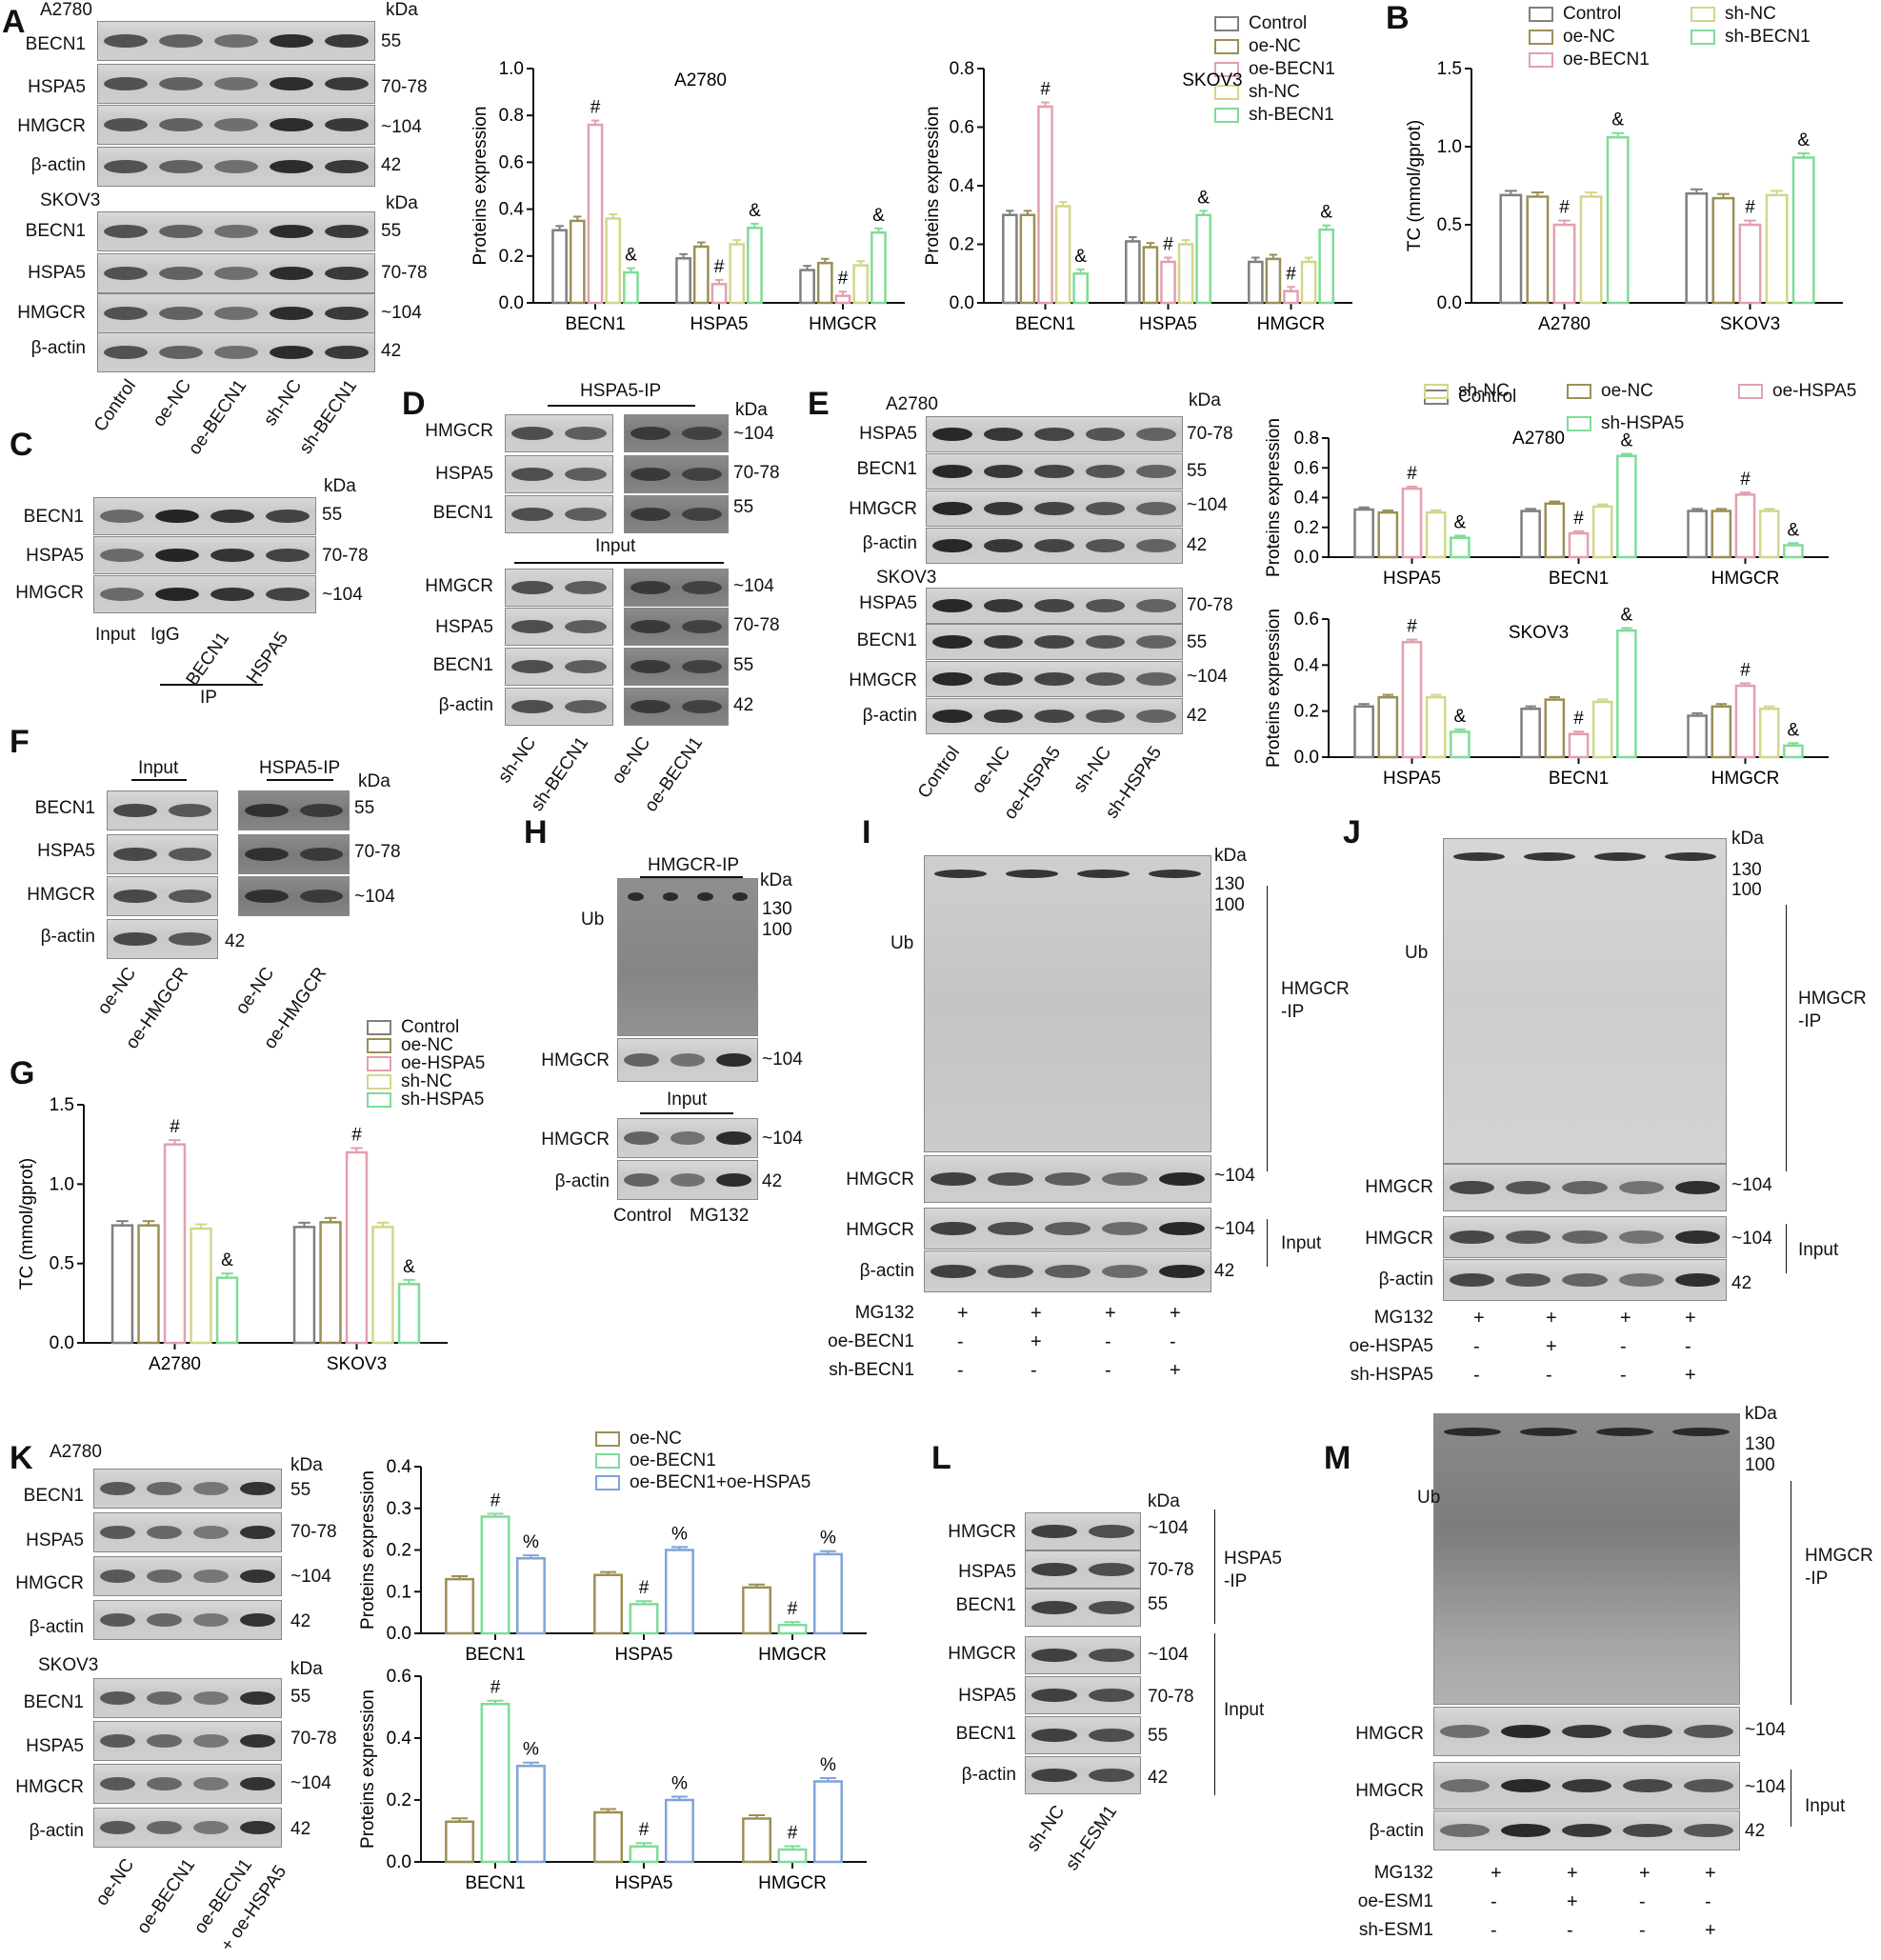 This screenshot has height=1960, width=1881. Describe the element at coordinates (593, 920) in the screenshot. I see `ub-label: Ub` at that location.